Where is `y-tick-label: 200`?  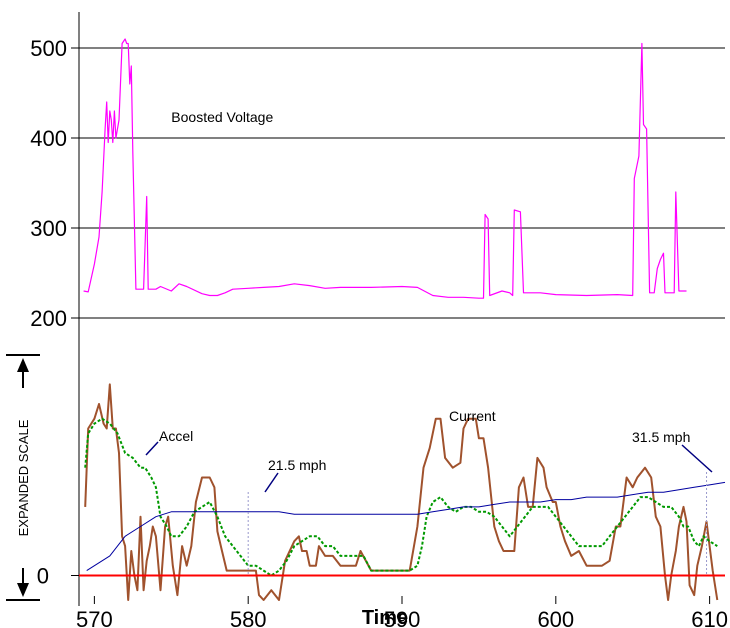 y-tick-label: 200 is located at coordinates (48, 318).